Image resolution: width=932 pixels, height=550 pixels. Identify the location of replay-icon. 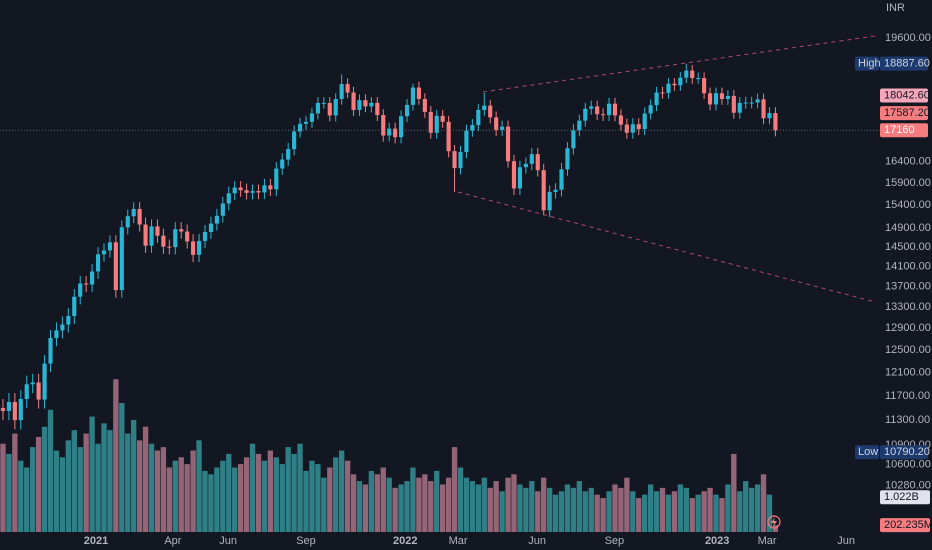
(774, 522).